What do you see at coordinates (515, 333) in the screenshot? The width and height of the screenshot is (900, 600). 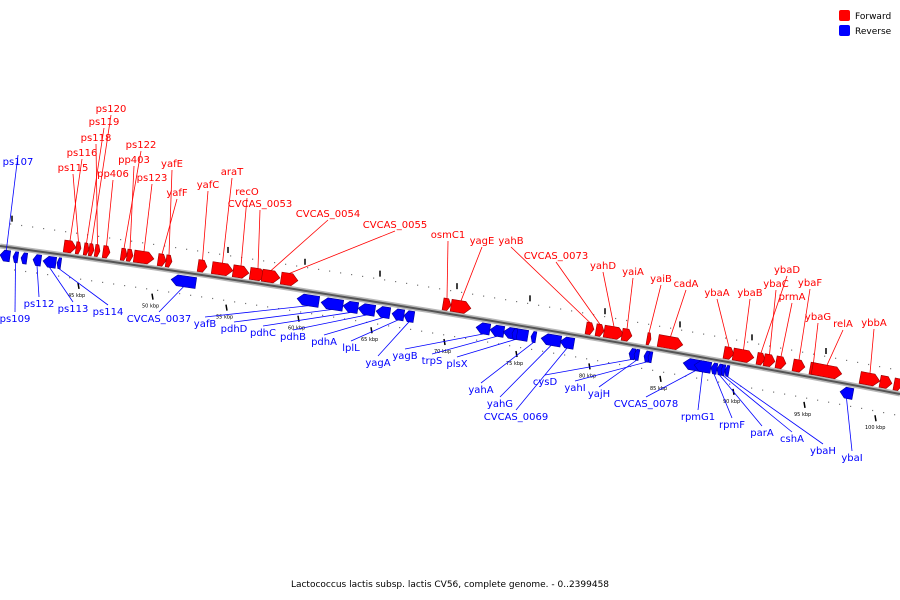 I see `gene-feature-extra-r1` at bounding box center [515, 333].